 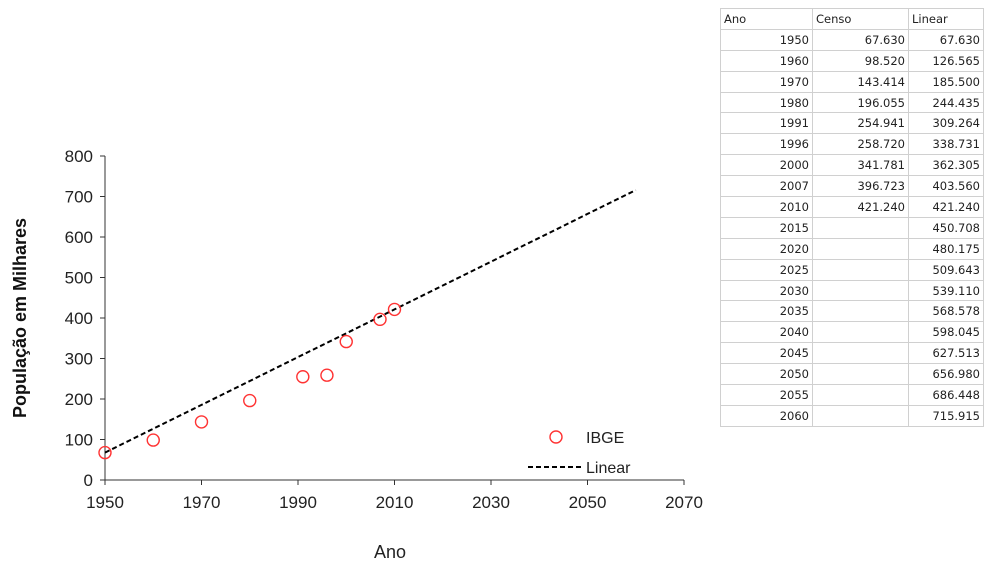 What do you see at coordinates (766, 311) in the screenshot?
I see `cell-ano: 2035` at bounding box center [766, 311].